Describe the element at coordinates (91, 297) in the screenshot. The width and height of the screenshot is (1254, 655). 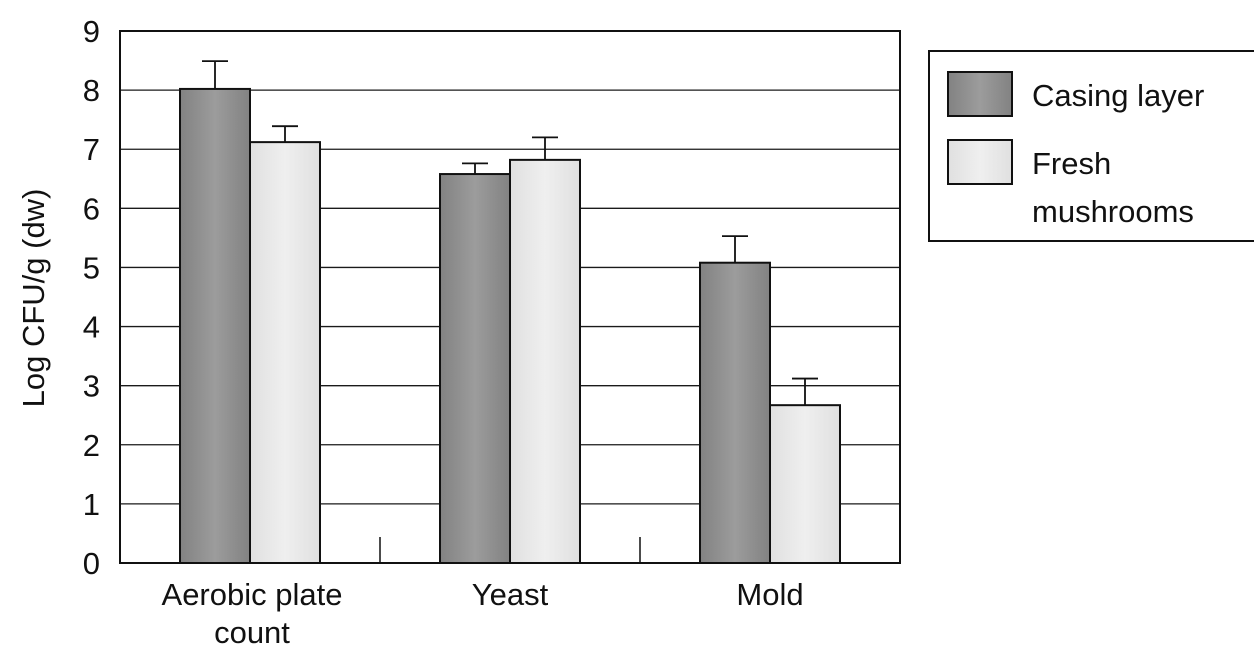
I see `y-tick-labels: 0 1 2 3 4 5 6 7 8 9` at that location.